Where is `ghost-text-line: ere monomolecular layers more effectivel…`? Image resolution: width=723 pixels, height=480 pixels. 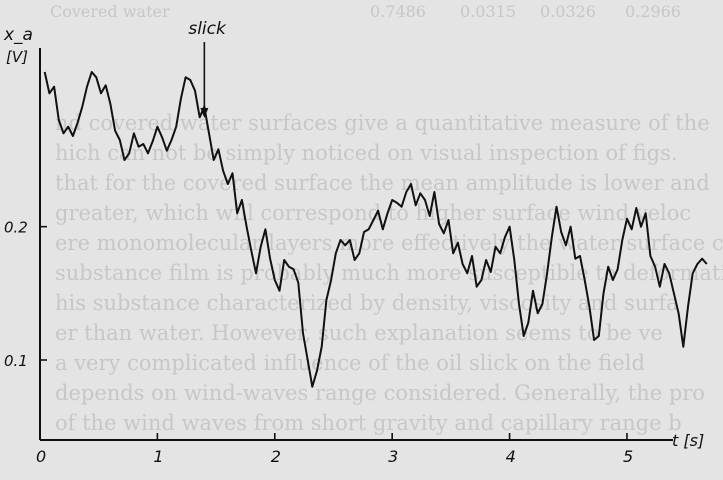 ghost-text-line: ere monomolecular layers more effectivel… is located at coordinates (389, 243).